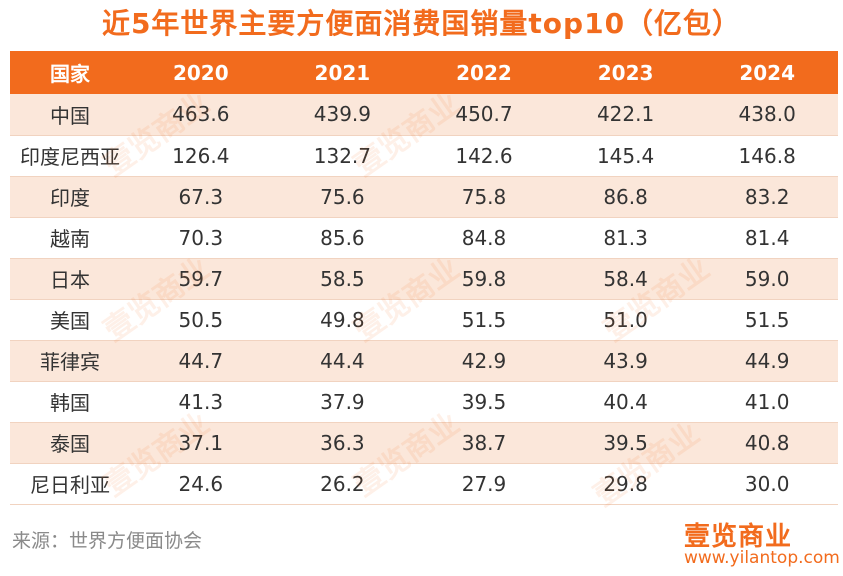 Image resolution: width=843 pixels, height=576 pixels. I want to click on value-cell: 439.9, so click(342, 114).